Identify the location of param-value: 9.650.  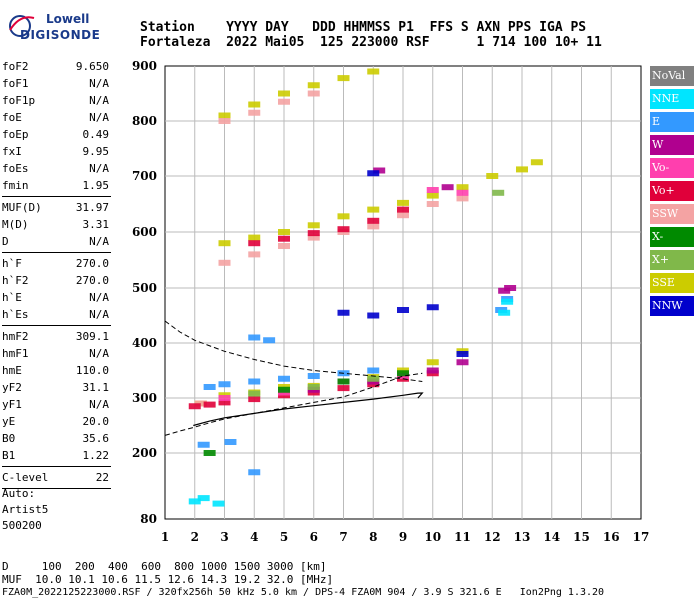
(92, 66).